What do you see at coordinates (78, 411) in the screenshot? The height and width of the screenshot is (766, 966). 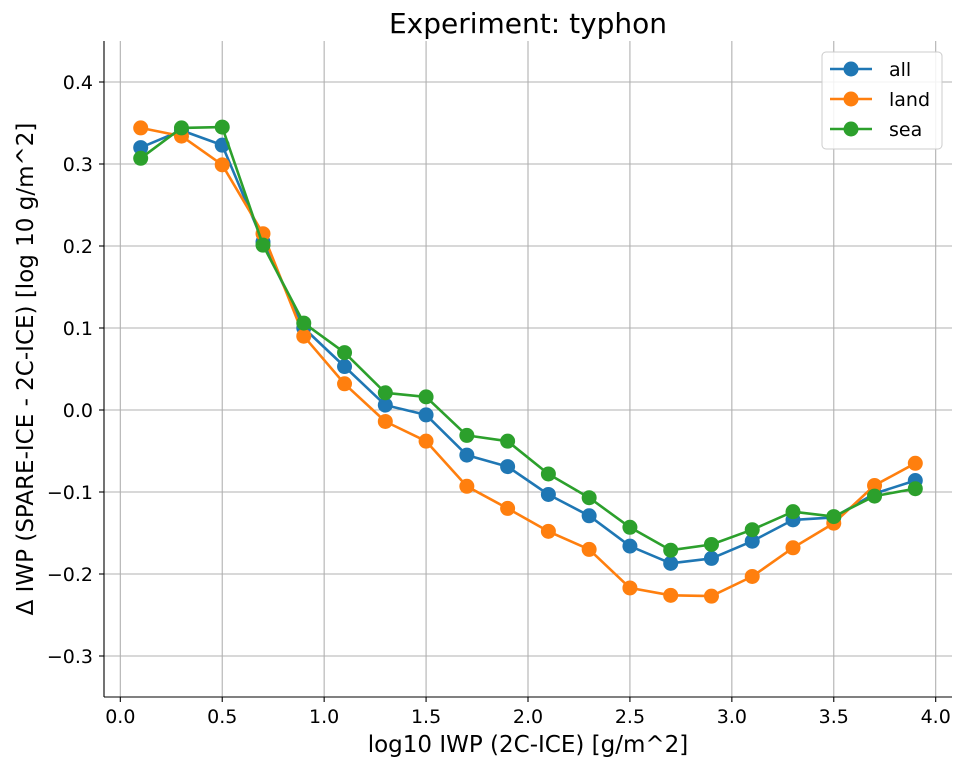 I see `y-tick-label: 0.0` at bounding box center [78, 411].